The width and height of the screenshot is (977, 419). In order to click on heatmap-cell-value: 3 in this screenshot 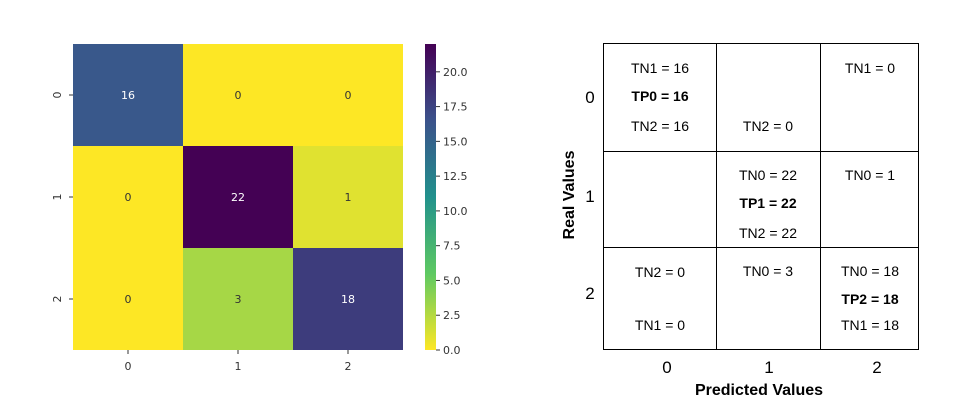, I will do `click(238, 299)`.